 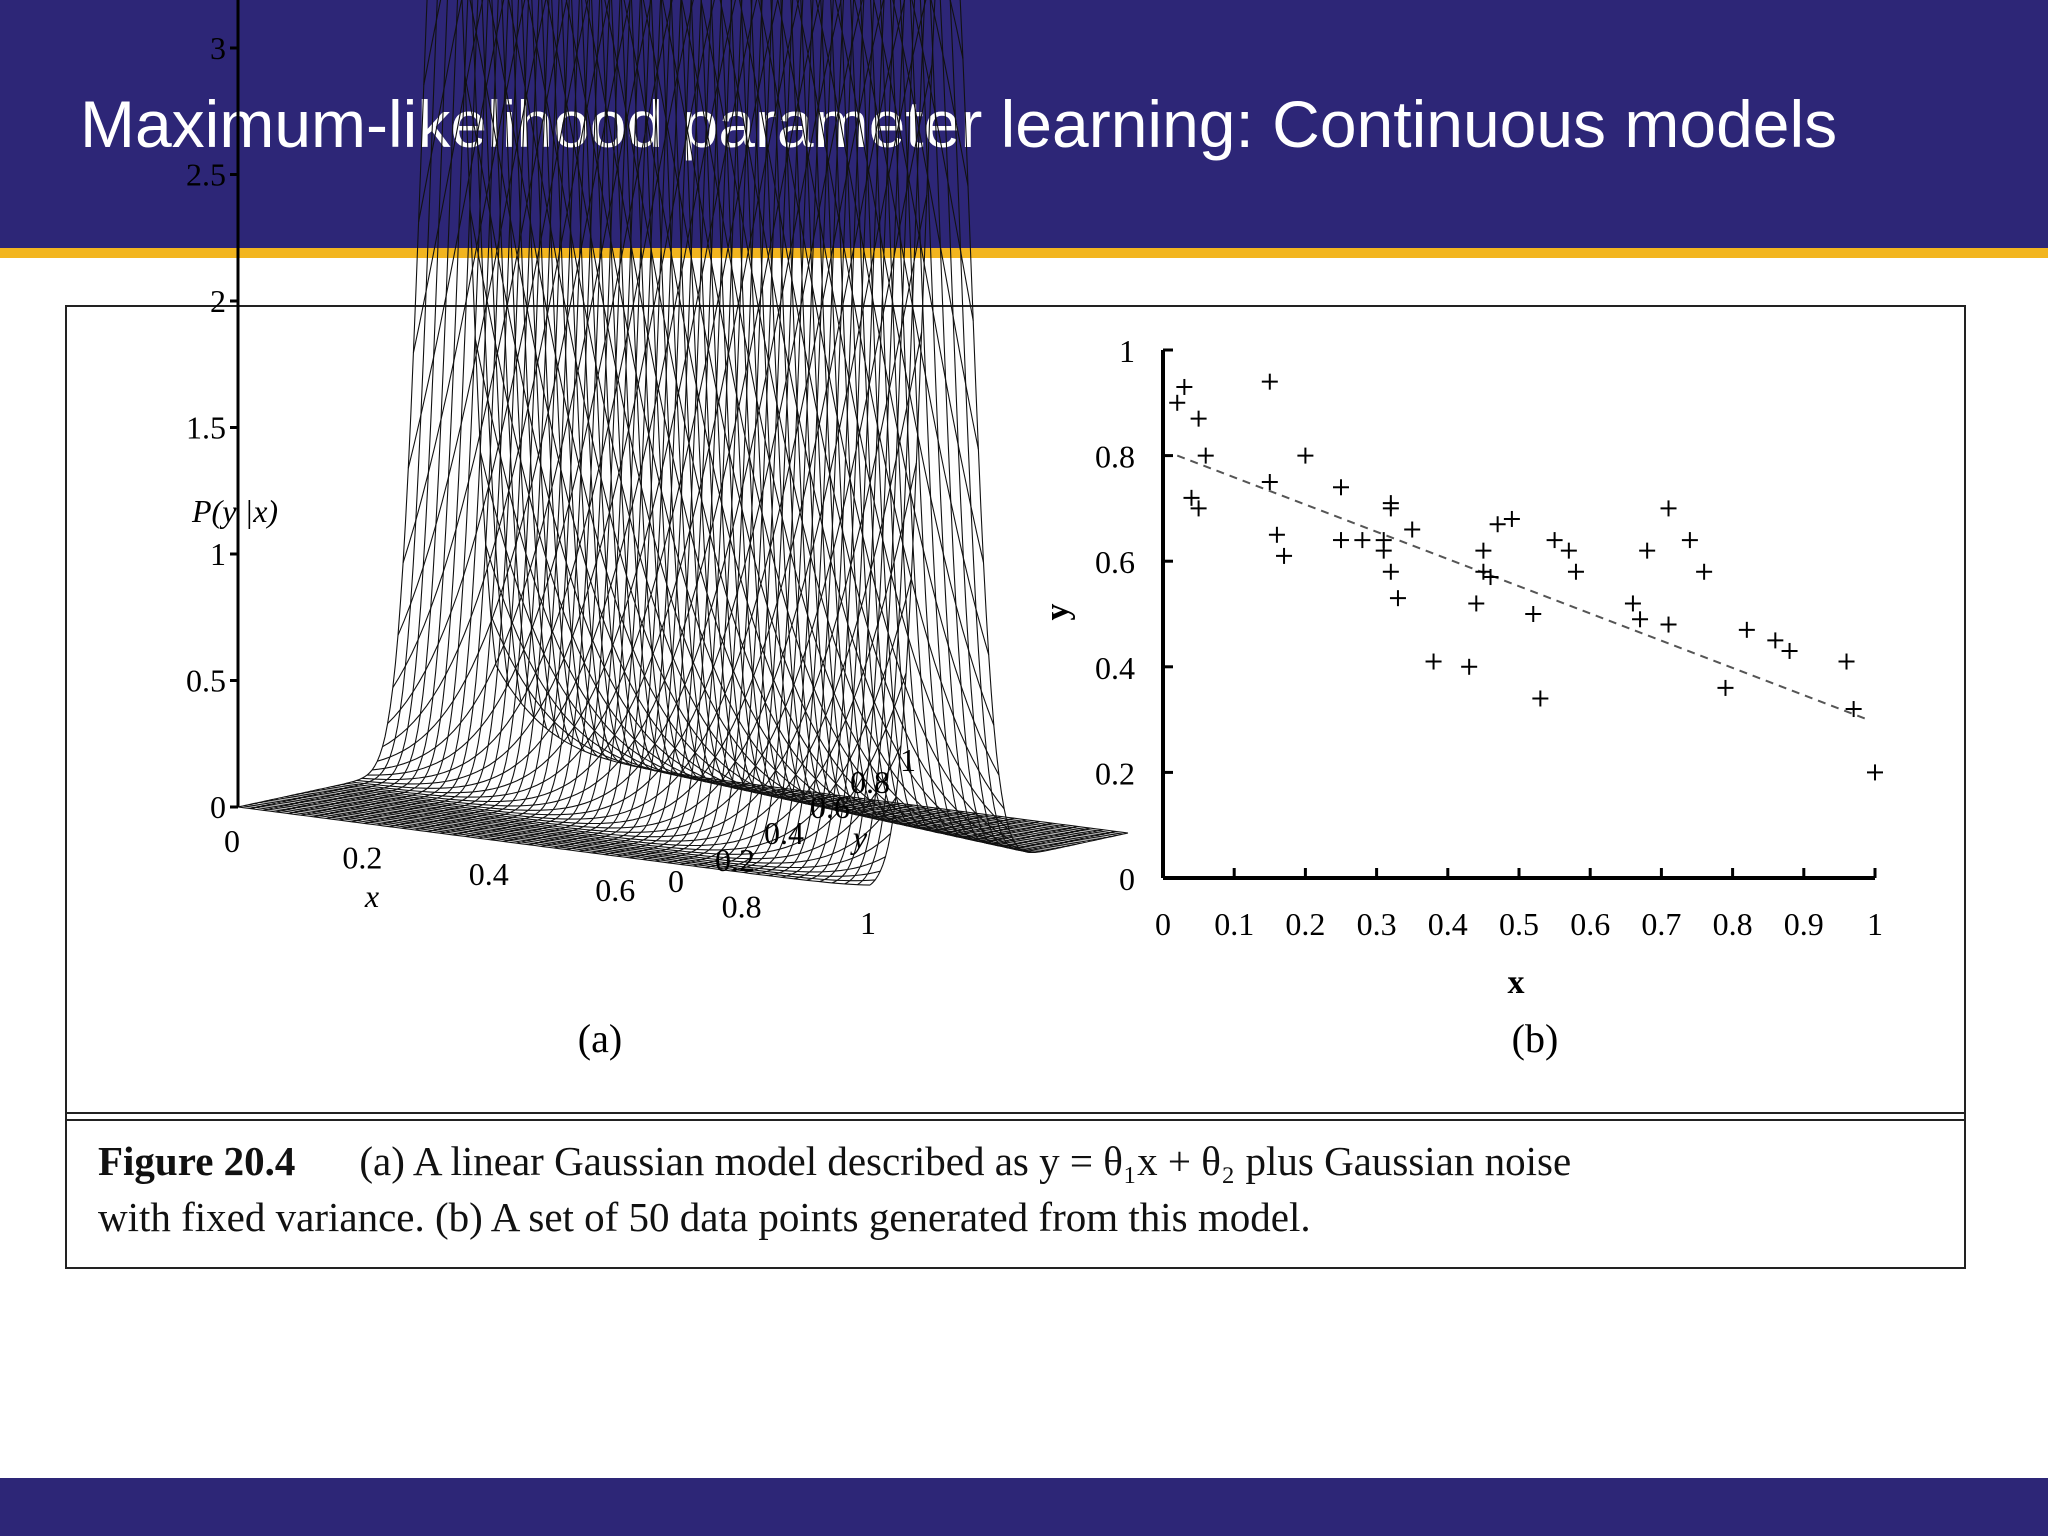 What do you see at coordinates (615, 890) in the screenshot?
I see `x-tick-label: 0.6` at bounding box center [615, 890].